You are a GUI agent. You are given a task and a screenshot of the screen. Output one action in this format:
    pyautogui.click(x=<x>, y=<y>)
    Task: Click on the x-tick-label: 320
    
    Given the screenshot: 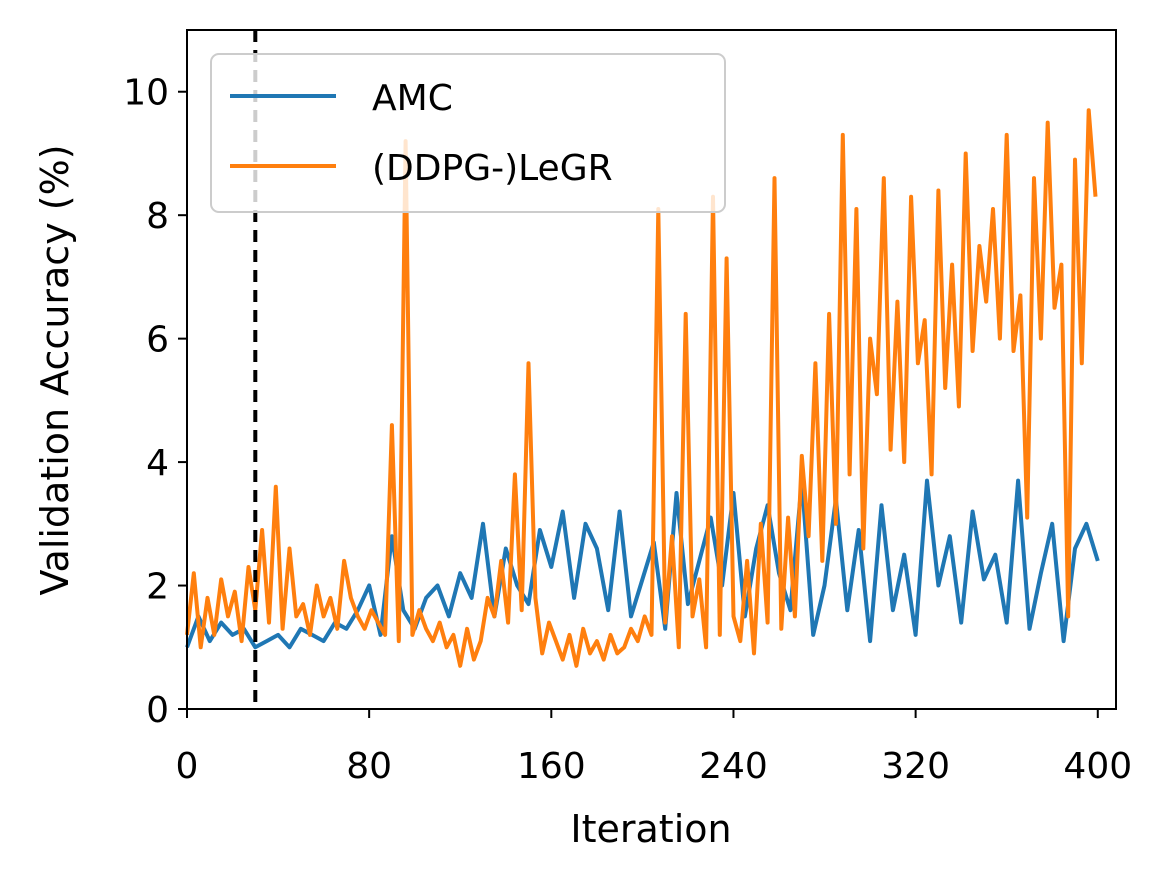 What is the action you would take?
    pyautogui.click(x=915, y=766)
    